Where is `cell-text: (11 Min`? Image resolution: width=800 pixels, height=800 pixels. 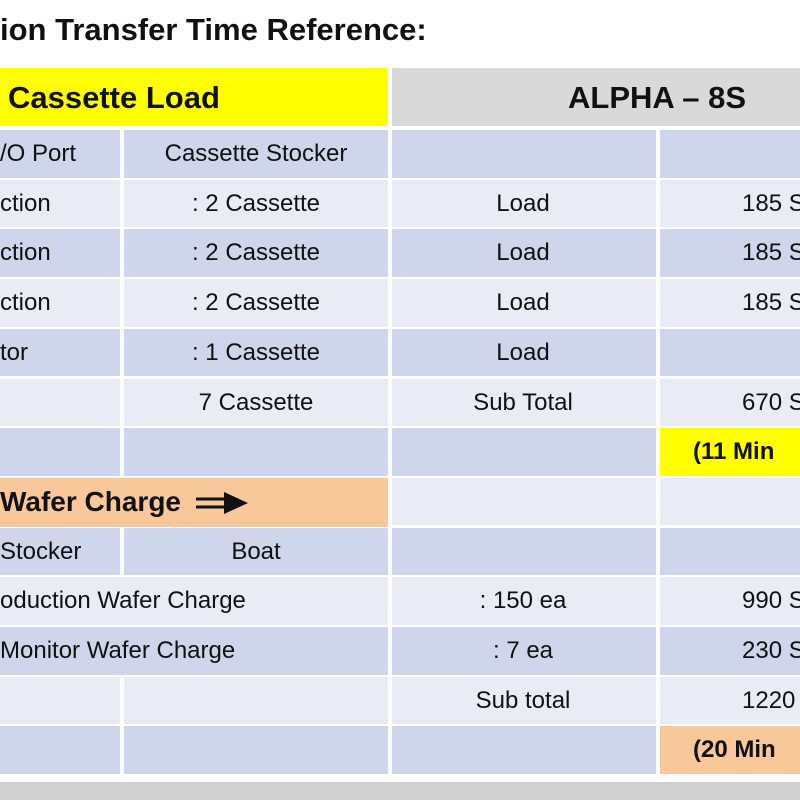 cell-text: (11 Min is located at coordinates (734, 452).